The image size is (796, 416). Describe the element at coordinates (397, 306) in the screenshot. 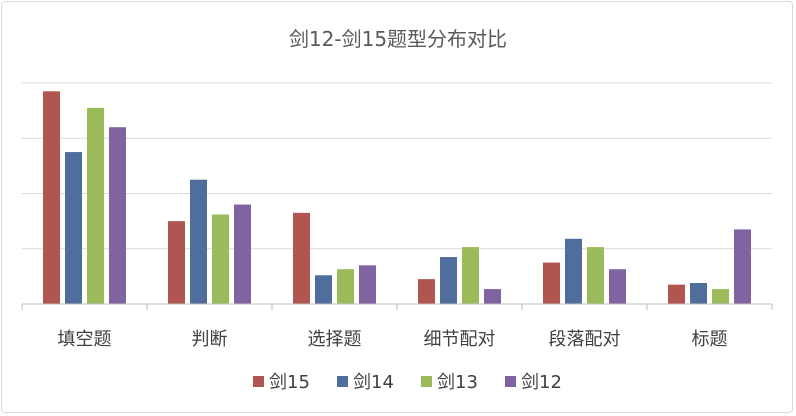

I see `x-axis` at that location.